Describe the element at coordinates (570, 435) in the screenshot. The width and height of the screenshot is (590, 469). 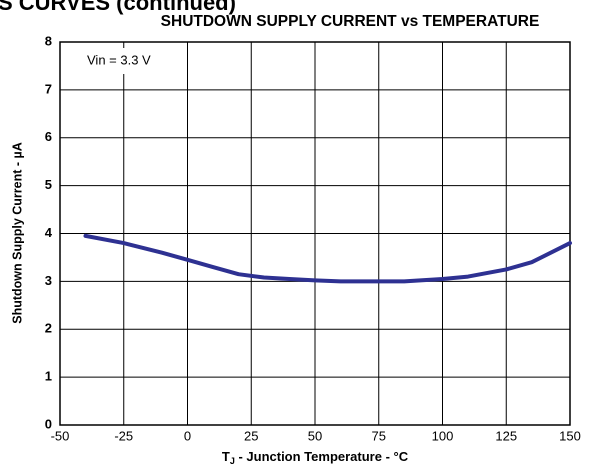
I see `x-tick-label: 150` at that location.